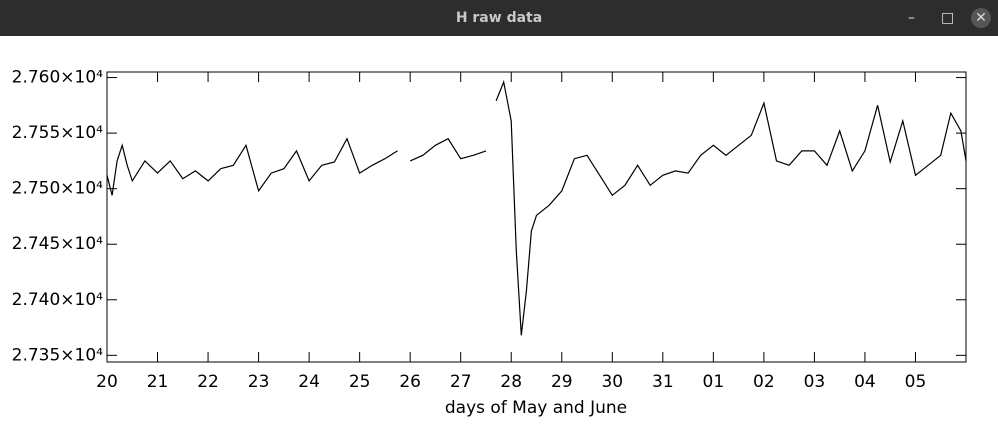  What do you see at coordinates (815, 382) in the screenshot?
I see `x-tick-label: 03` at bounding box center [815, 382].